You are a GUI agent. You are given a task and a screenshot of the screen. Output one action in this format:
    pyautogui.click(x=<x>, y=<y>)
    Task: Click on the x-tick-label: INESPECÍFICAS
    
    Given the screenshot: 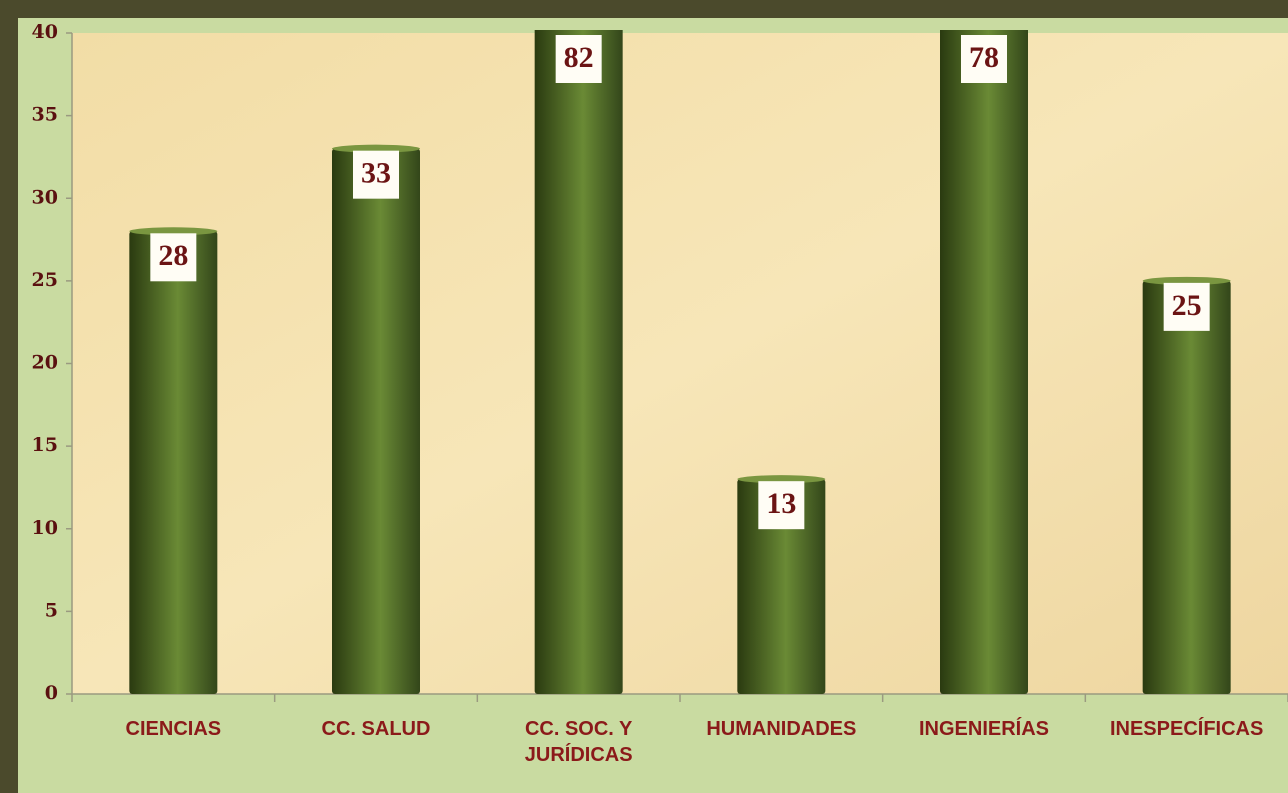 What is the action you would take?
    pyautogui.click(x=1186, y=729)
    